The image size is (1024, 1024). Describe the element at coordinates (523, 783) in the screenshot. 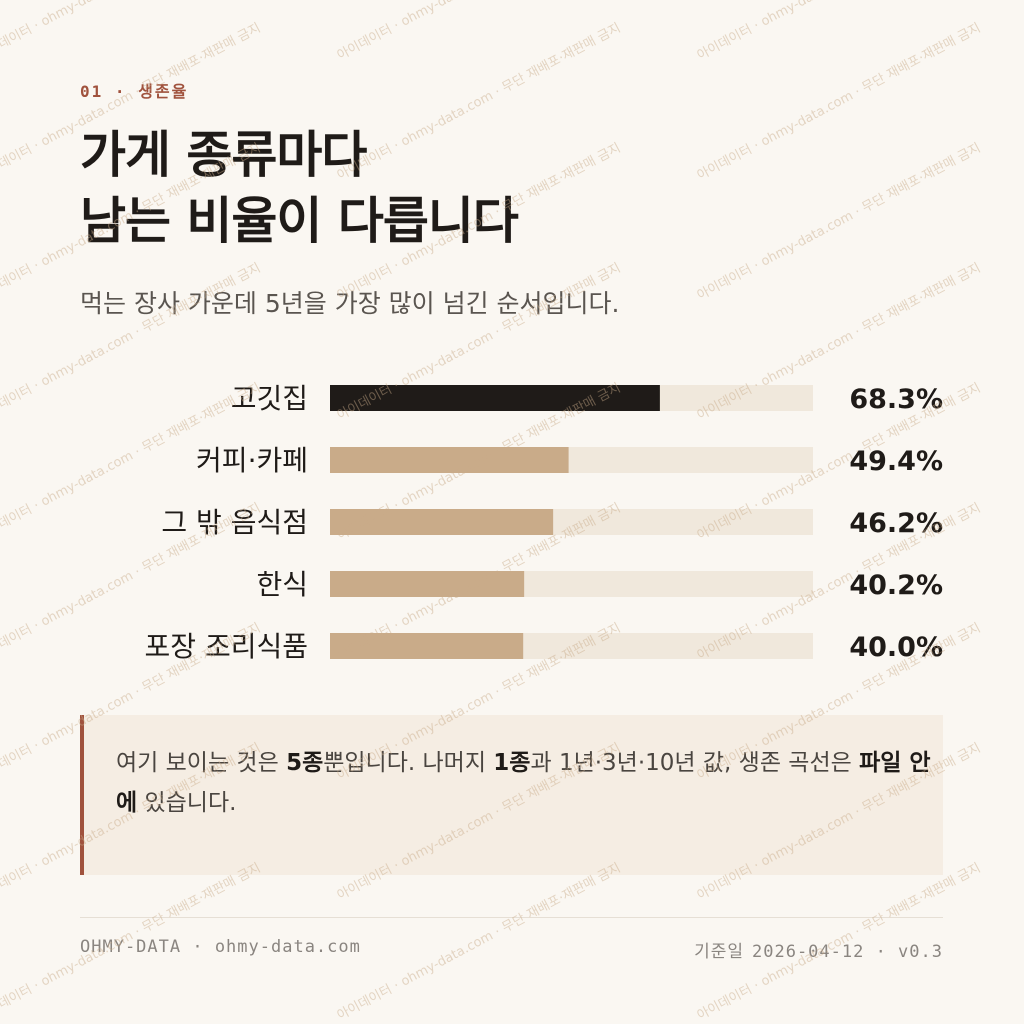

I see `note-text: 파일 안에` at that location.